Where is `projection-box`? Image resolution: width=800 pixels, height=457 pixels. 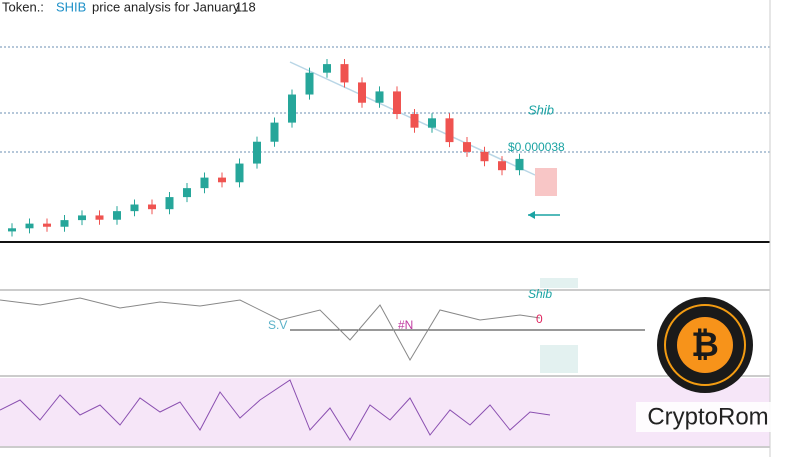 projection-box is located at coordinates (546, 182).